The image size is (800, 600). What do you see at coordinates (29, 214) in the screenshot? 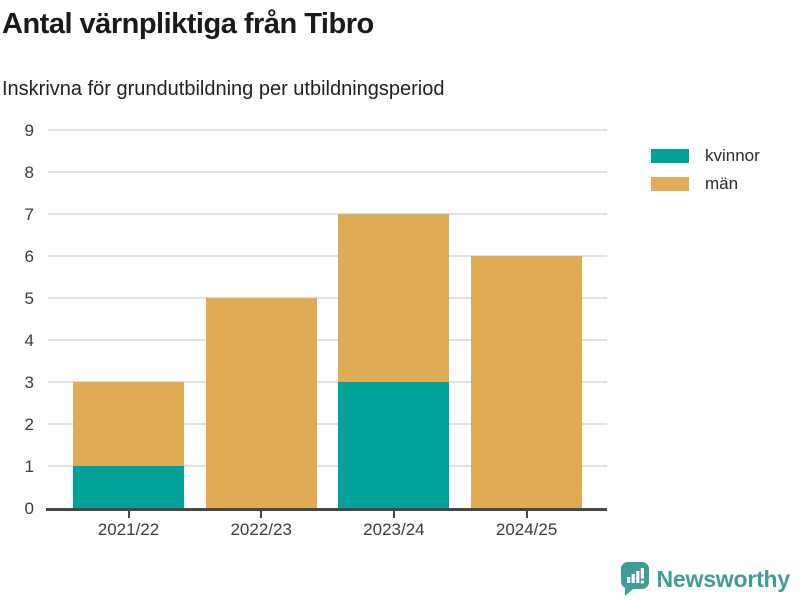
I see `y-axis-tick-label: 7` at bounding box center [29, 214].